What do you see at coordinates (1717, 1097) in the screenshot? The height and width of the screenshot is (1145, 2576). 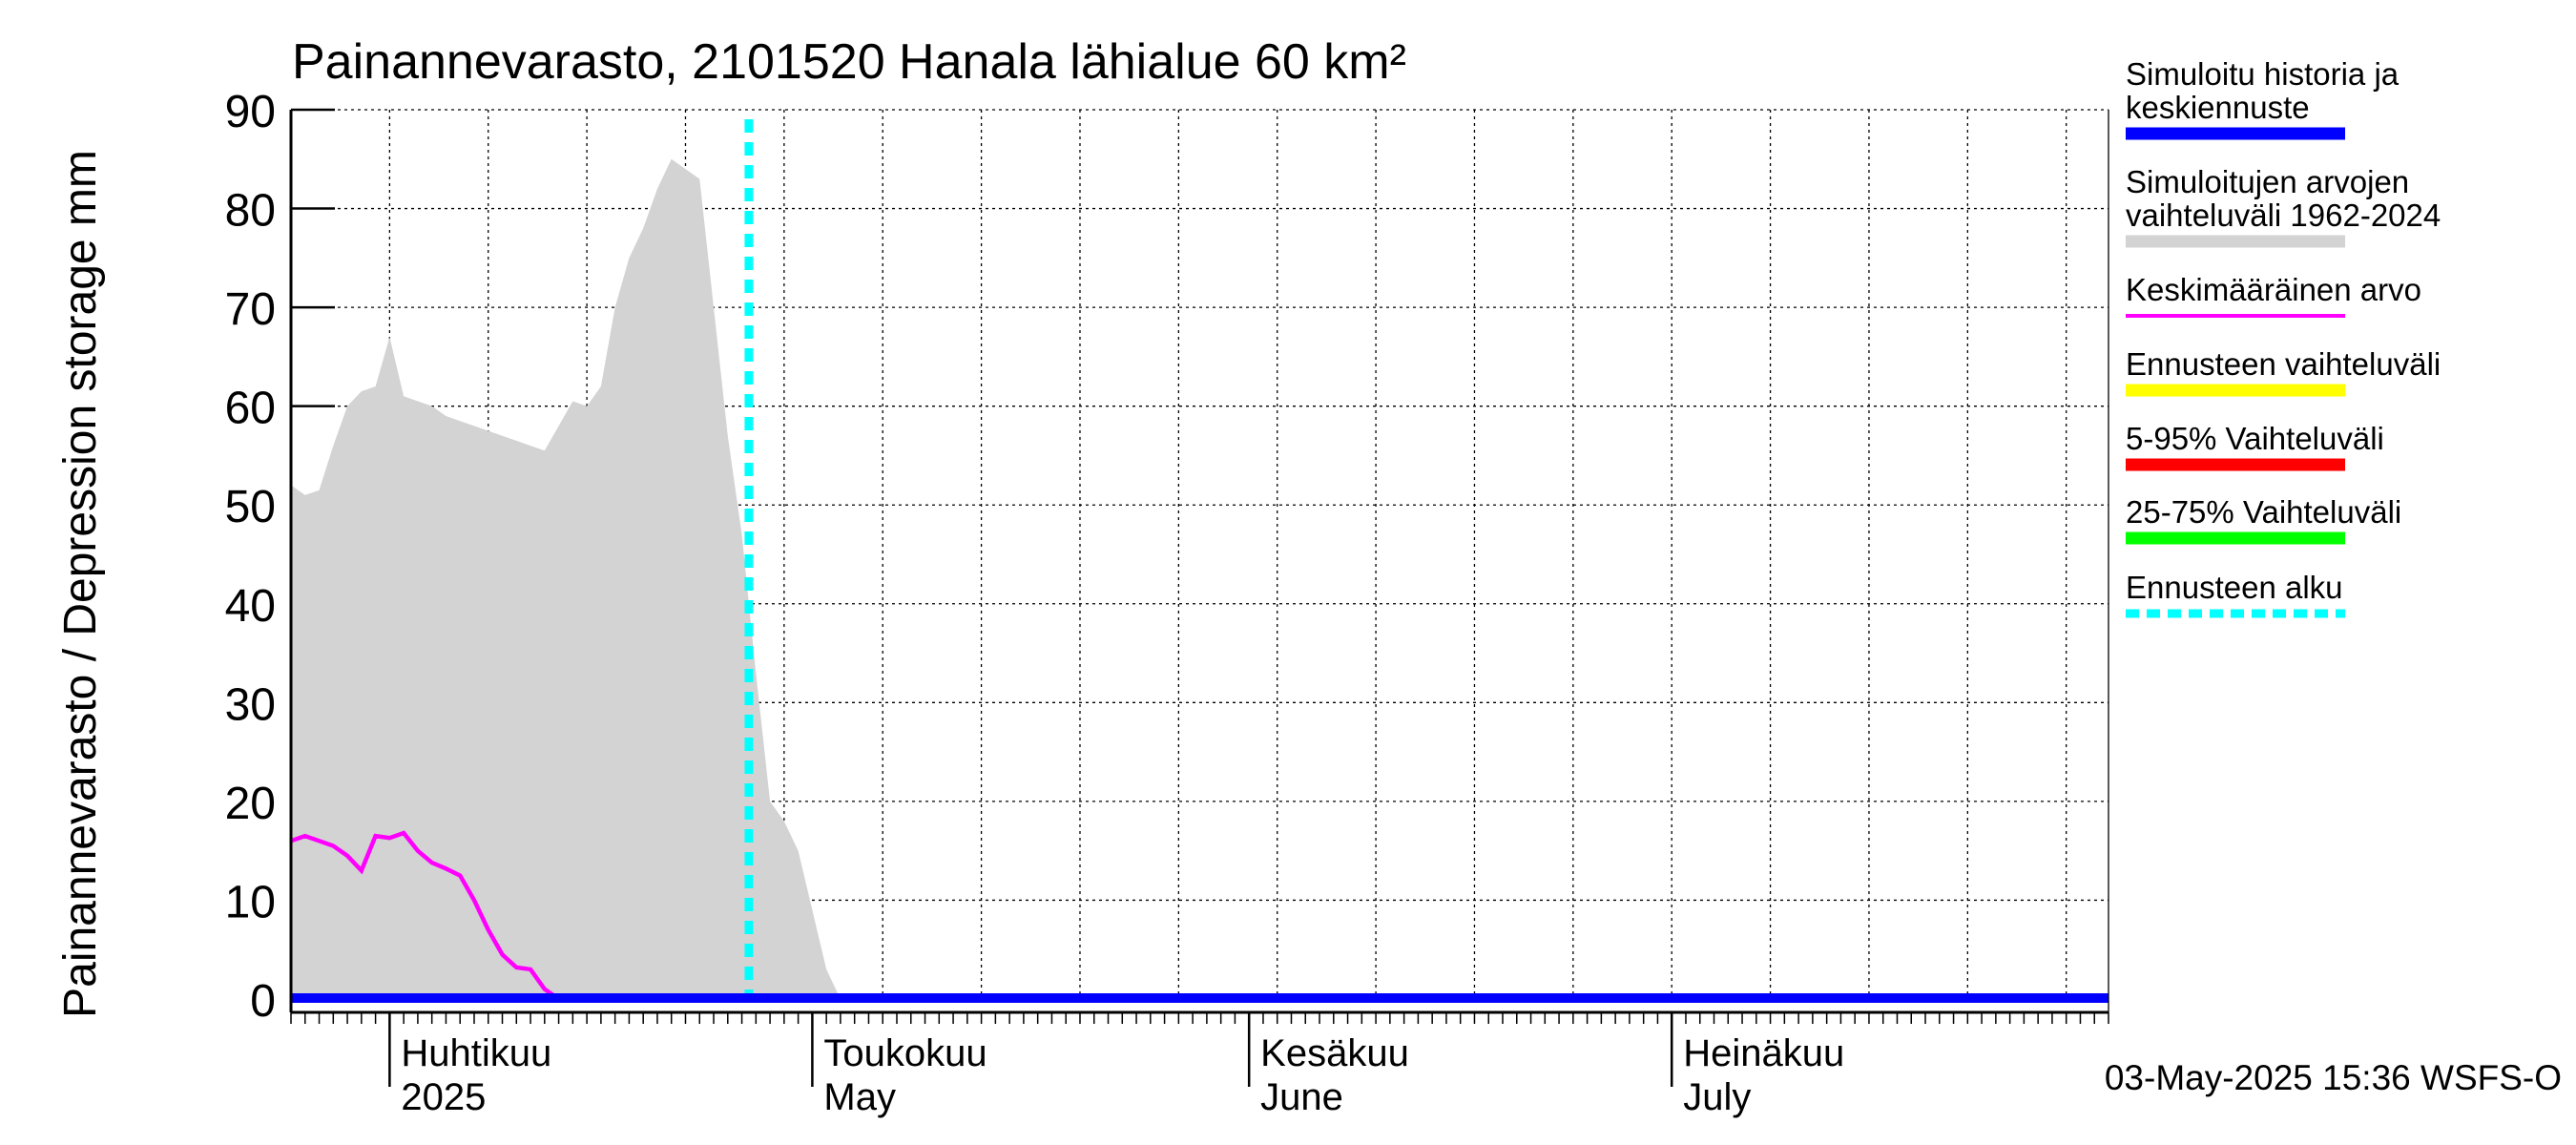 I see `x-month-label-en: July` at bounding box center [1717, 1097].